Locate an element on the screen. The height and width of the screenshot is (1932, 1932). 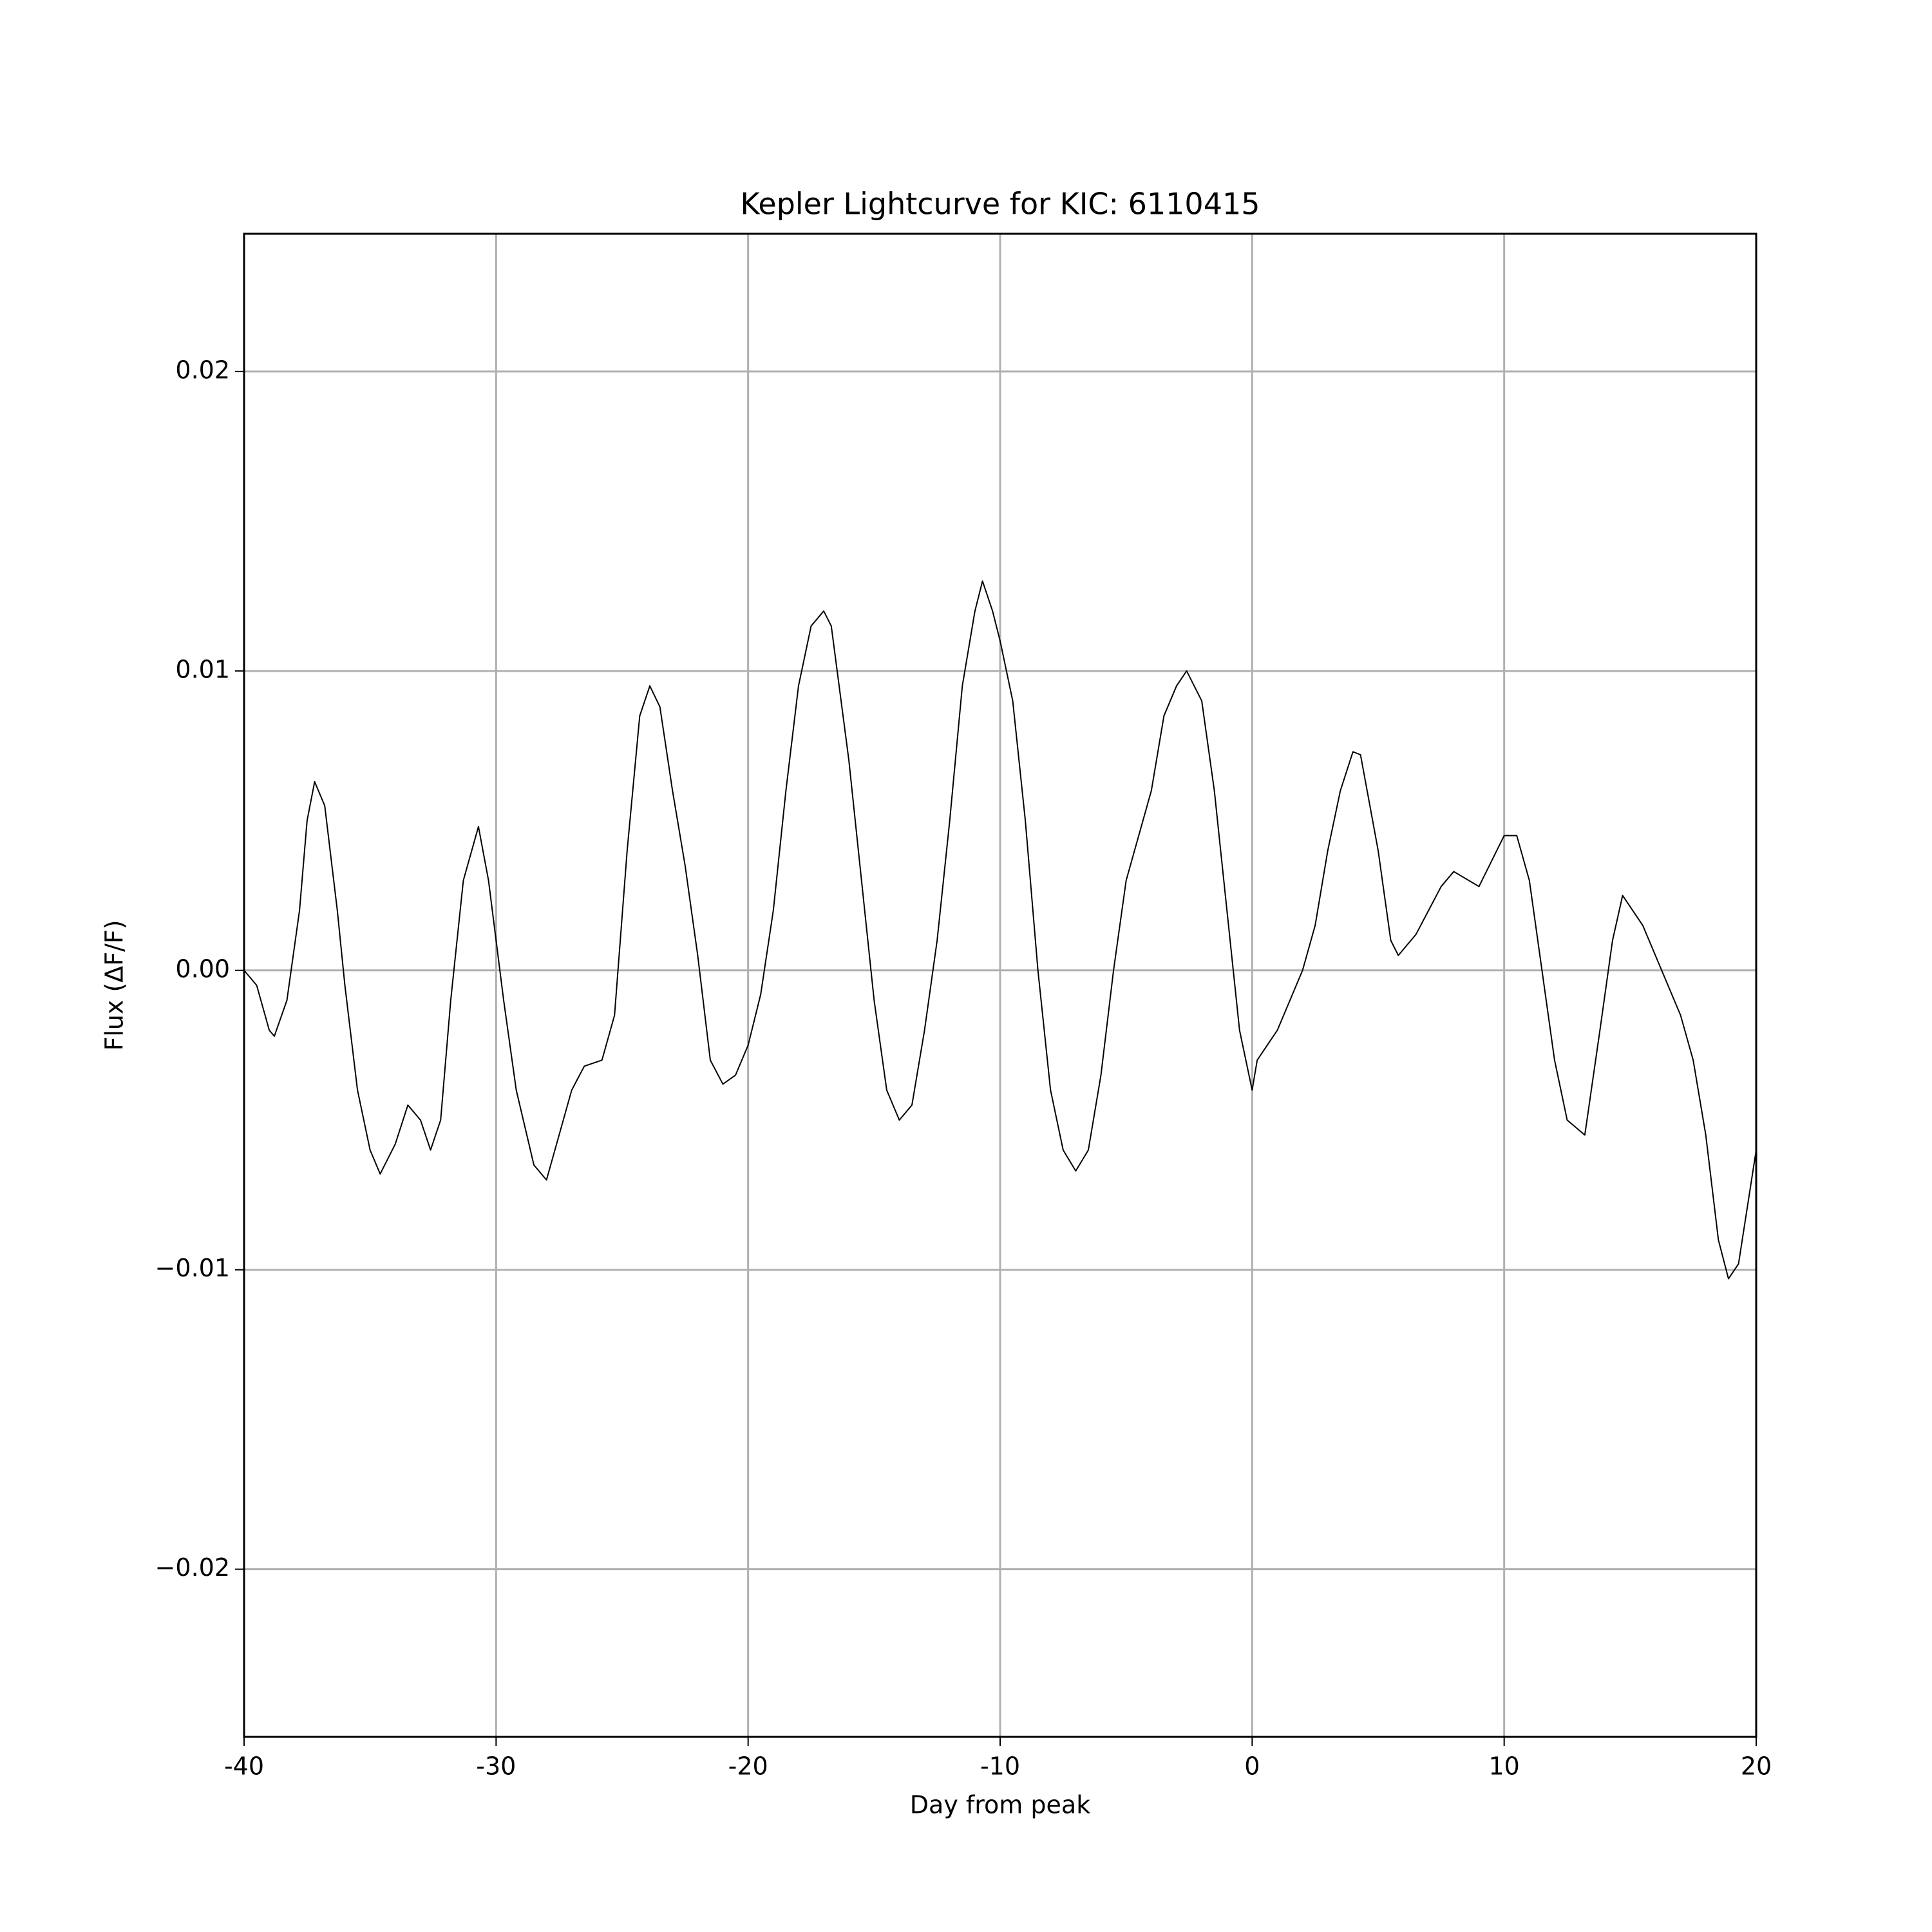
x-tick-label: -40 is located at coordinates (244, 1766).